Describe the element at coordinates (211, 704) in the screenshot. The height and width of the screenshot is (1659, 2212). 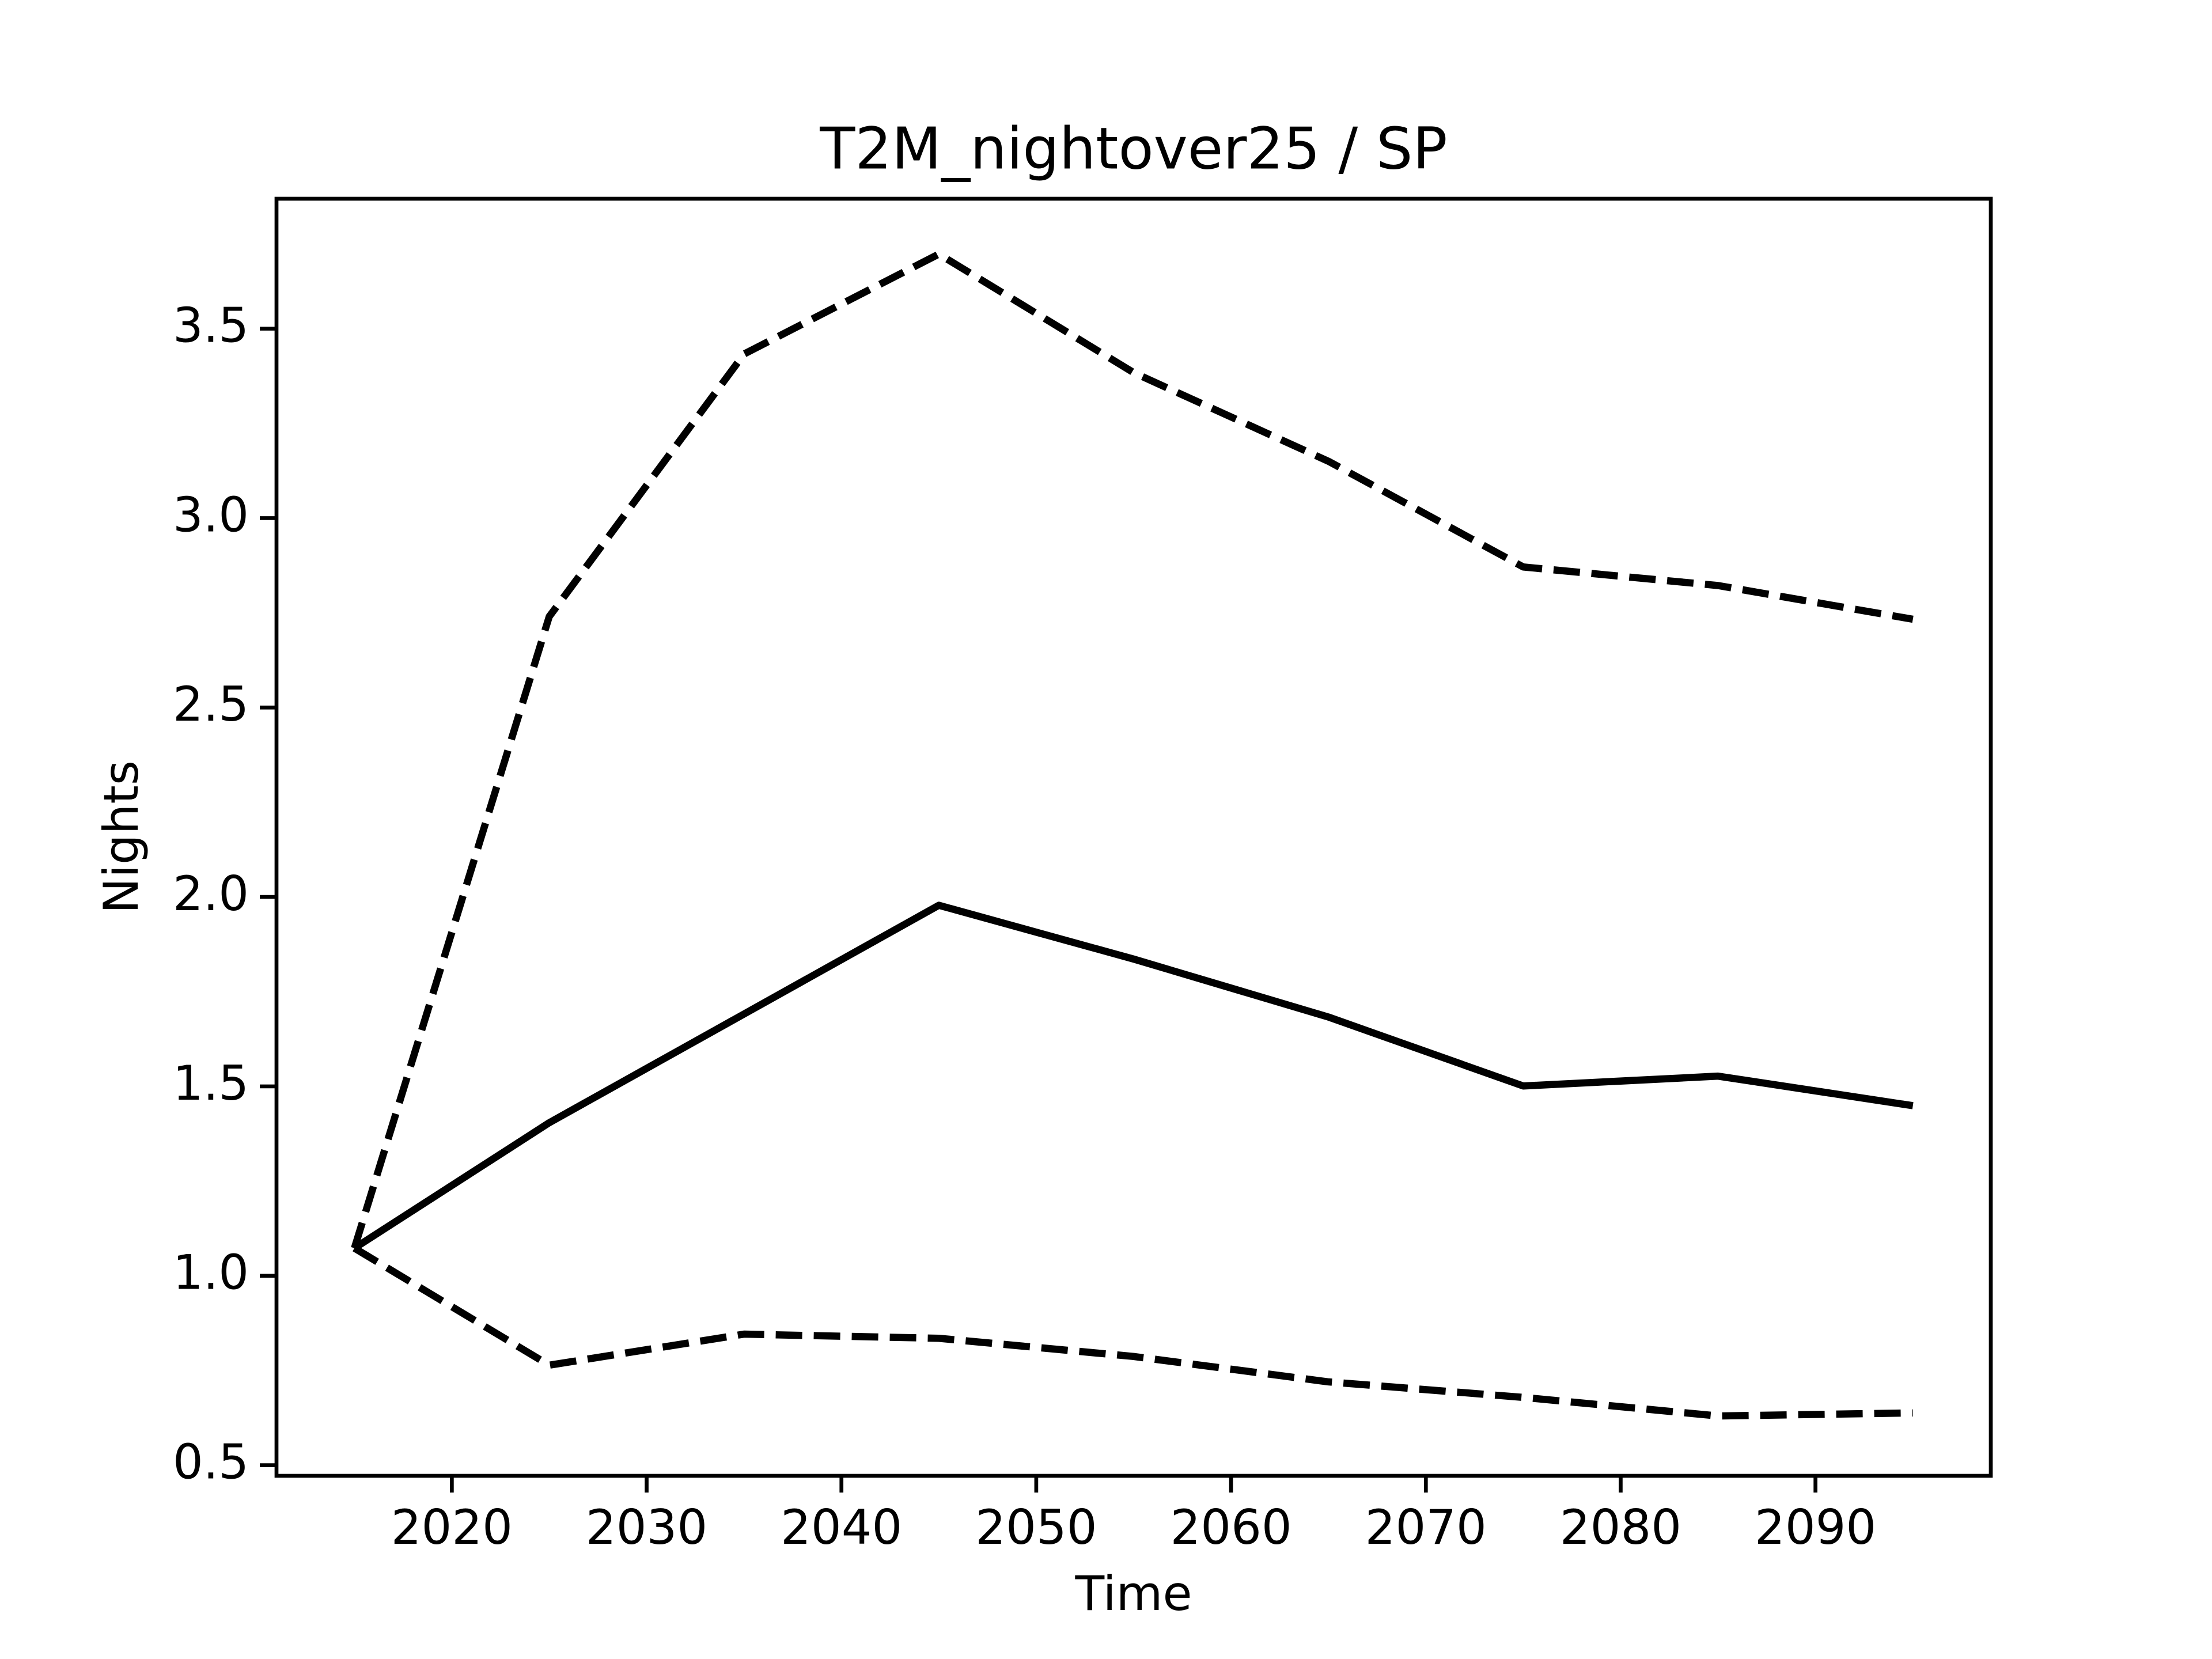
I see `y-tick-label: 2.5` at that location.